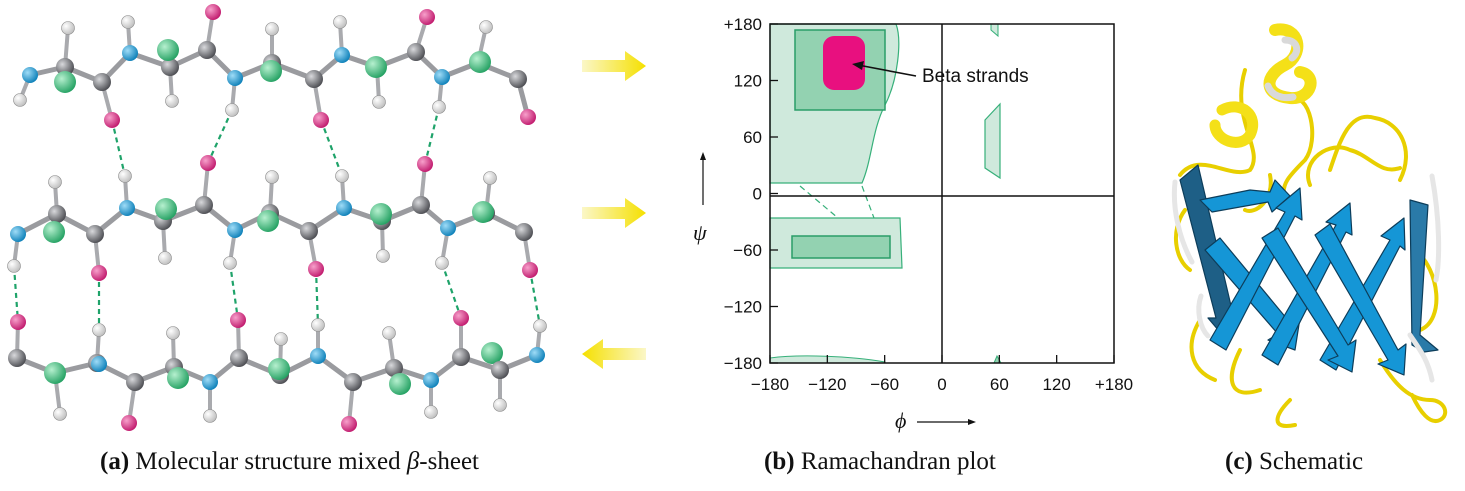 This screenshot has height=491, width=1465. Describe the element at coordinates (1056, 384) in the screenshot. I see `x-tick-label: 120` at that location.